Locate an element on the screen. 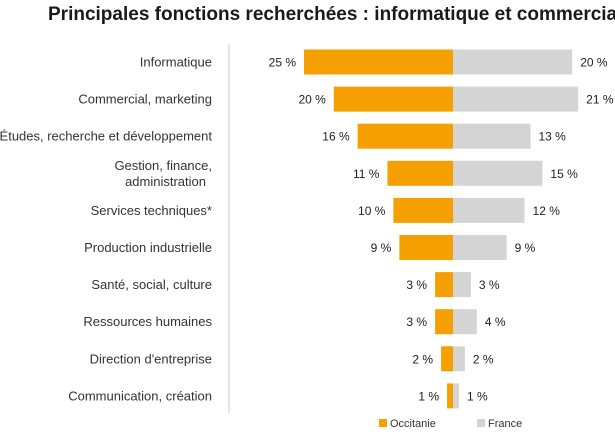 This screenshot has width=615, height=436. value-label-france: 9 % is located at coordinates (525, 248).